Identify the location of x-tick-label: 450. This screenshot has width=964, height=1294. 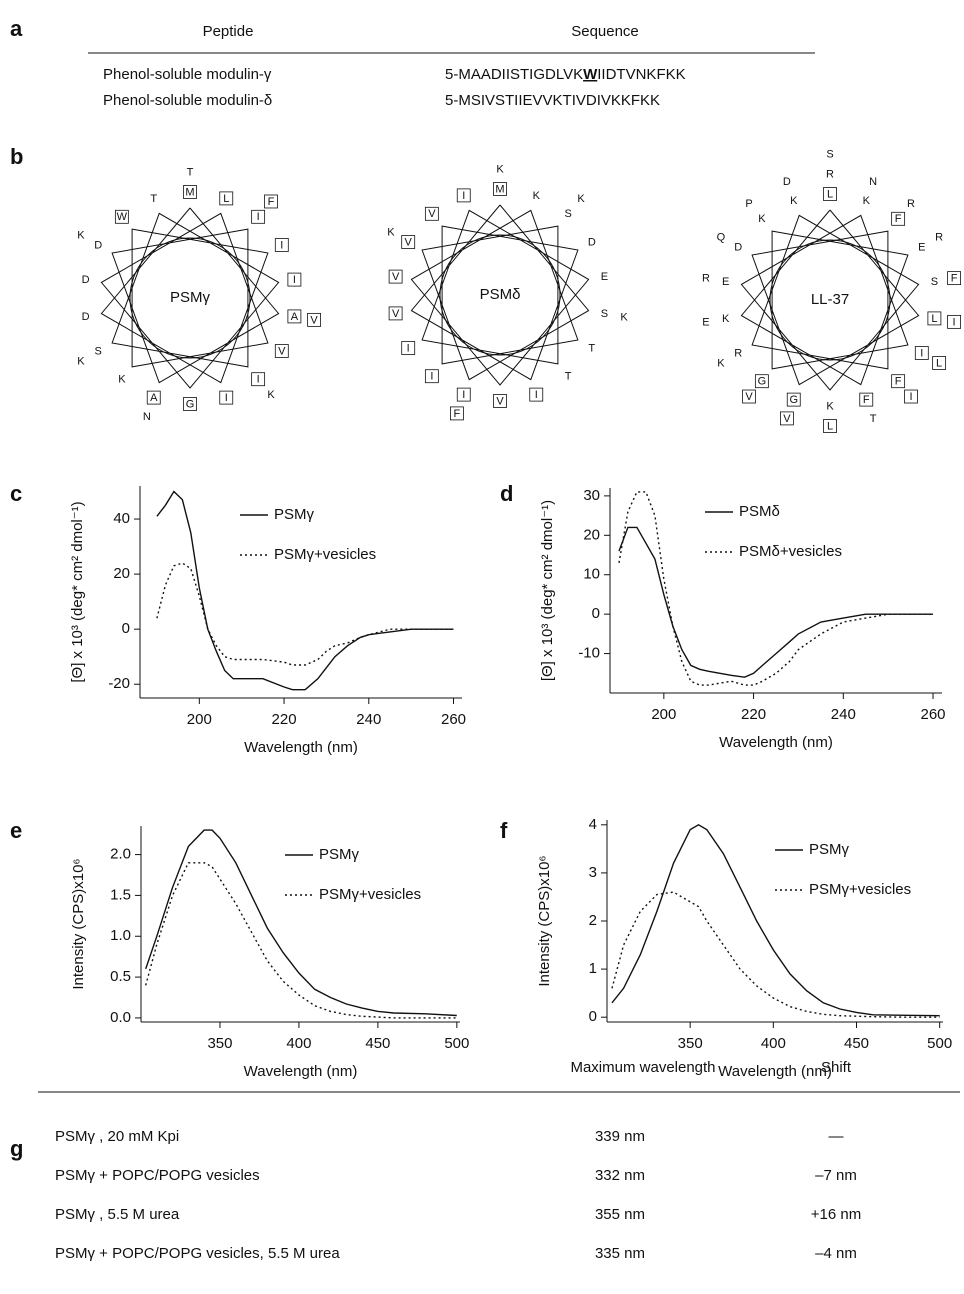
(856, 1043).